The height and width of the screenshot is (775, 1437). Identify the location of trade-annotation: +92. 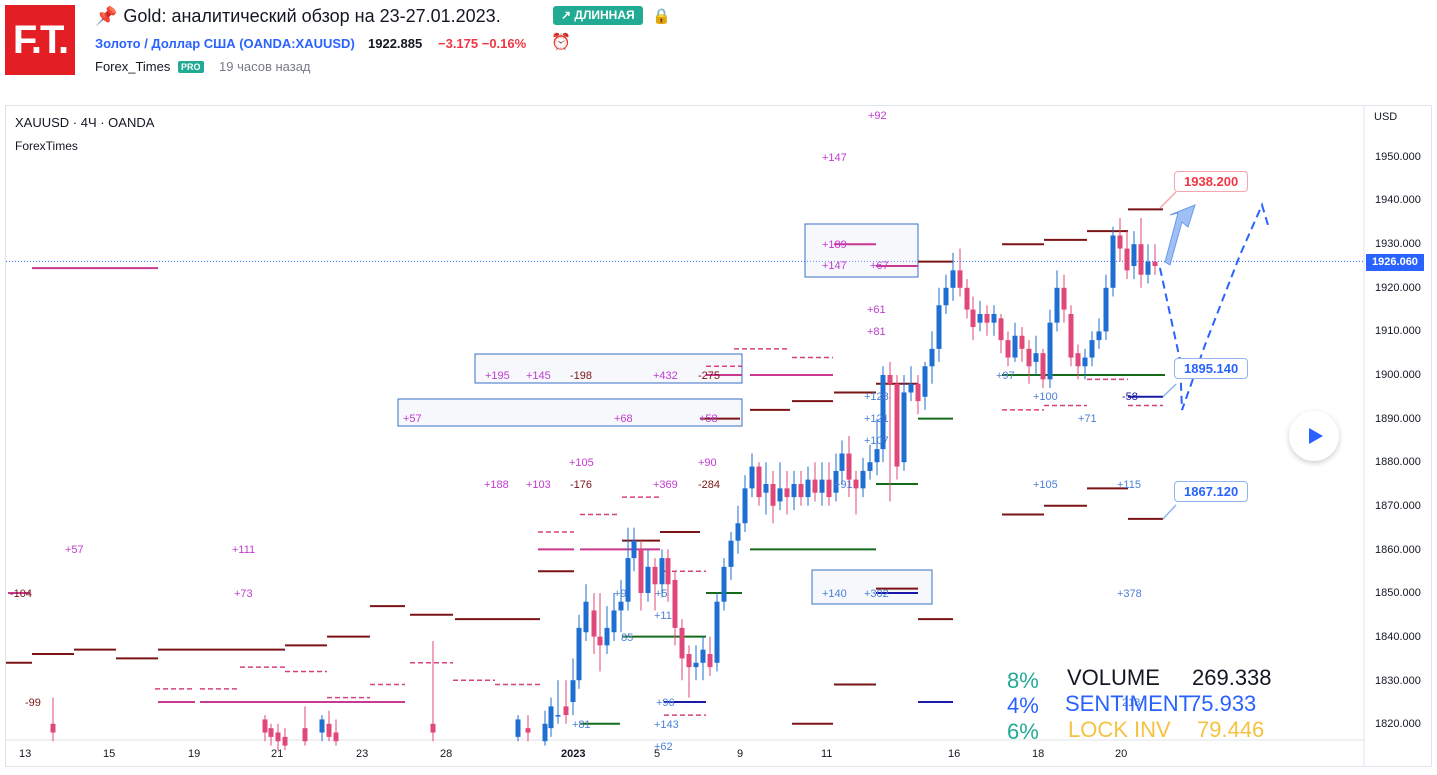
(877, 116).